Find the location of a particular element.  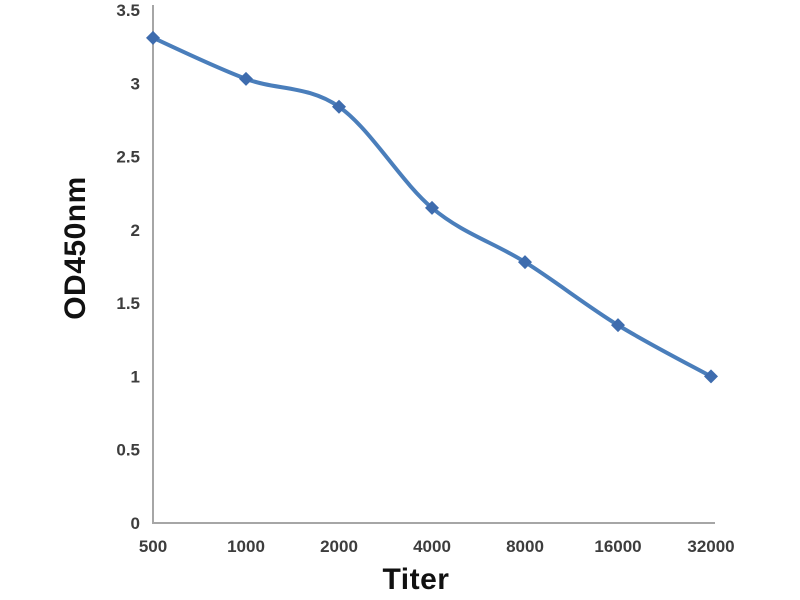

y-tick-label: 1 is located at coordinates (135, 376).